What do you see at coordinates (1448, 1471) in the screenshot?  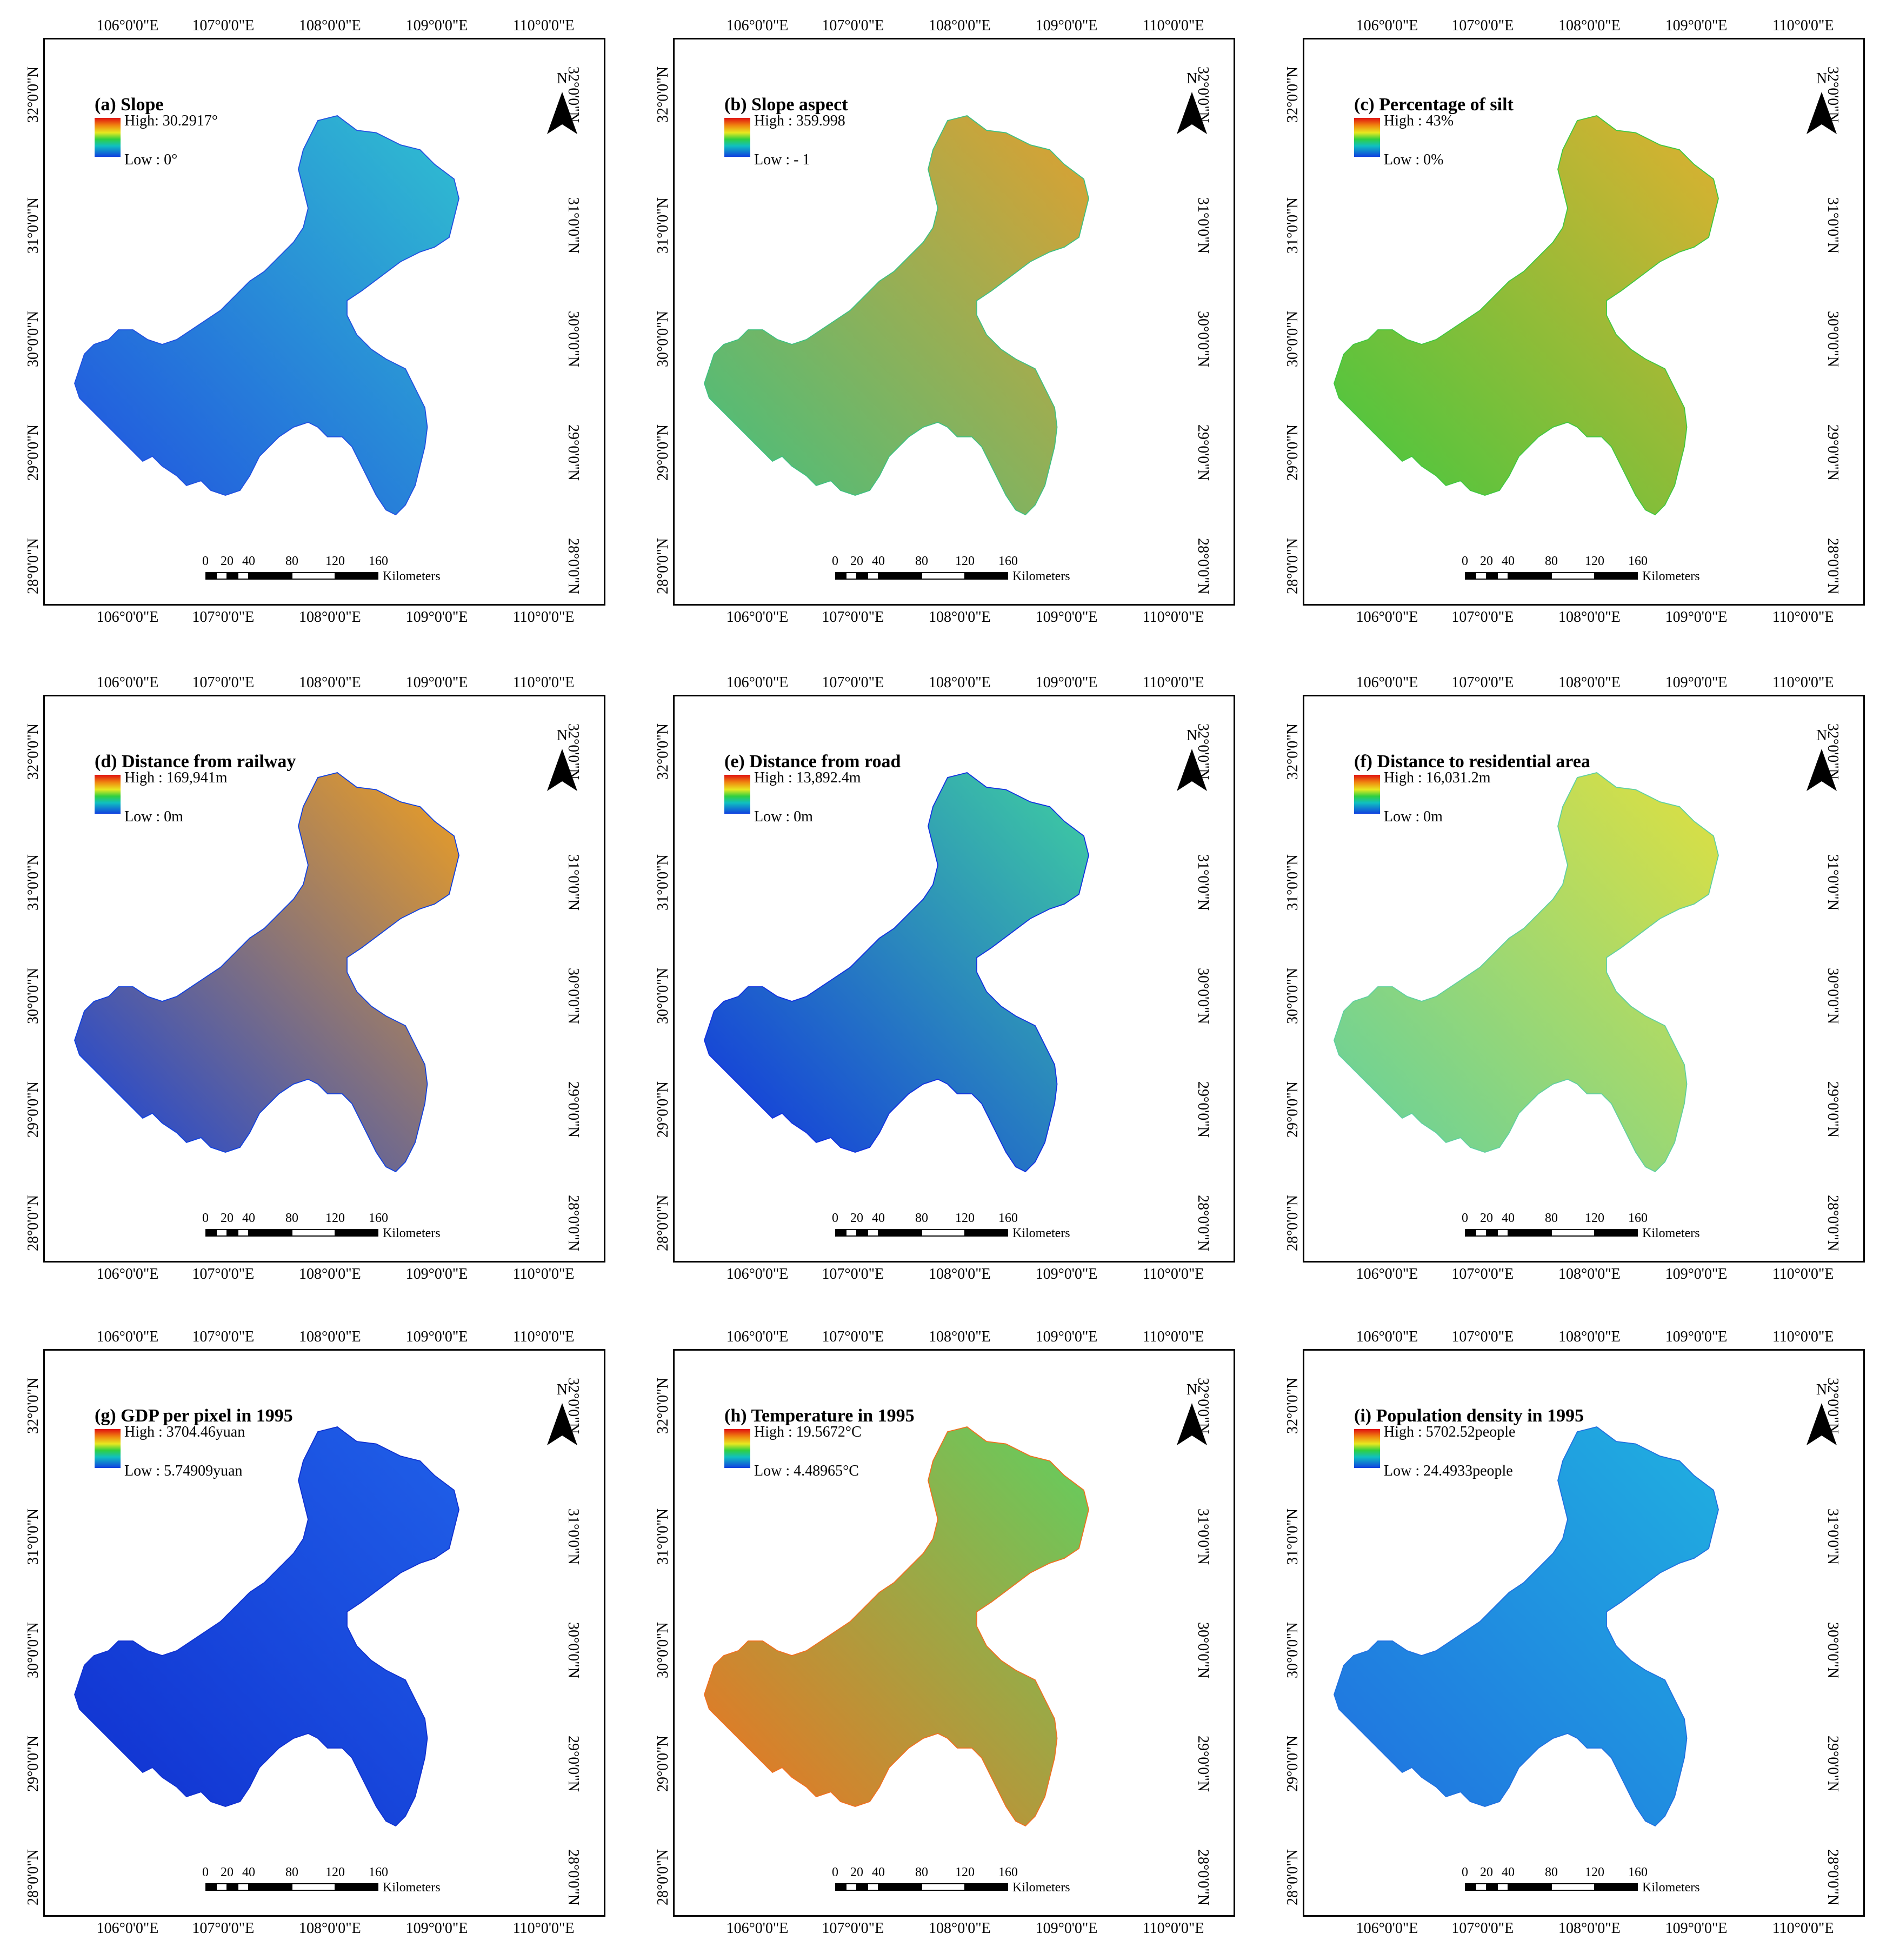 I see `legend-low: Low : 24.4933people` at bounding box center [1448, 1471].